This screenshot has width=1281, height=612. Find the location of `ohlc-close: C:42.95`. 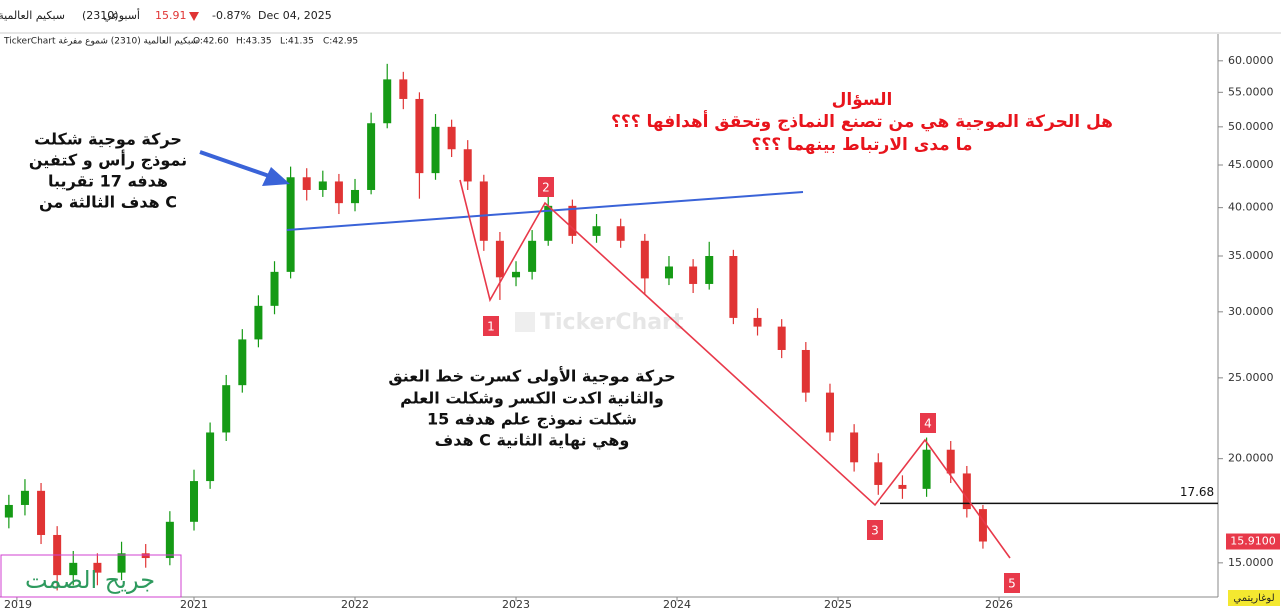

ohlc-close: C:42.95 is located at coordinates (340, 42).